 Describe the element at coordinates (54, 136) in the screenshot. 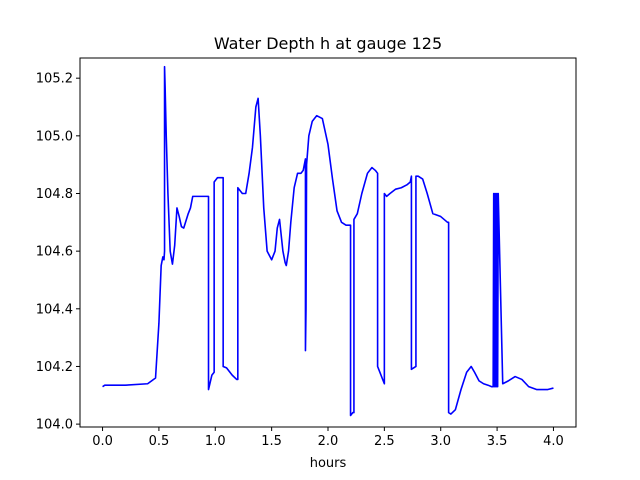

I see `y-tick-label: 105.0` at that location.